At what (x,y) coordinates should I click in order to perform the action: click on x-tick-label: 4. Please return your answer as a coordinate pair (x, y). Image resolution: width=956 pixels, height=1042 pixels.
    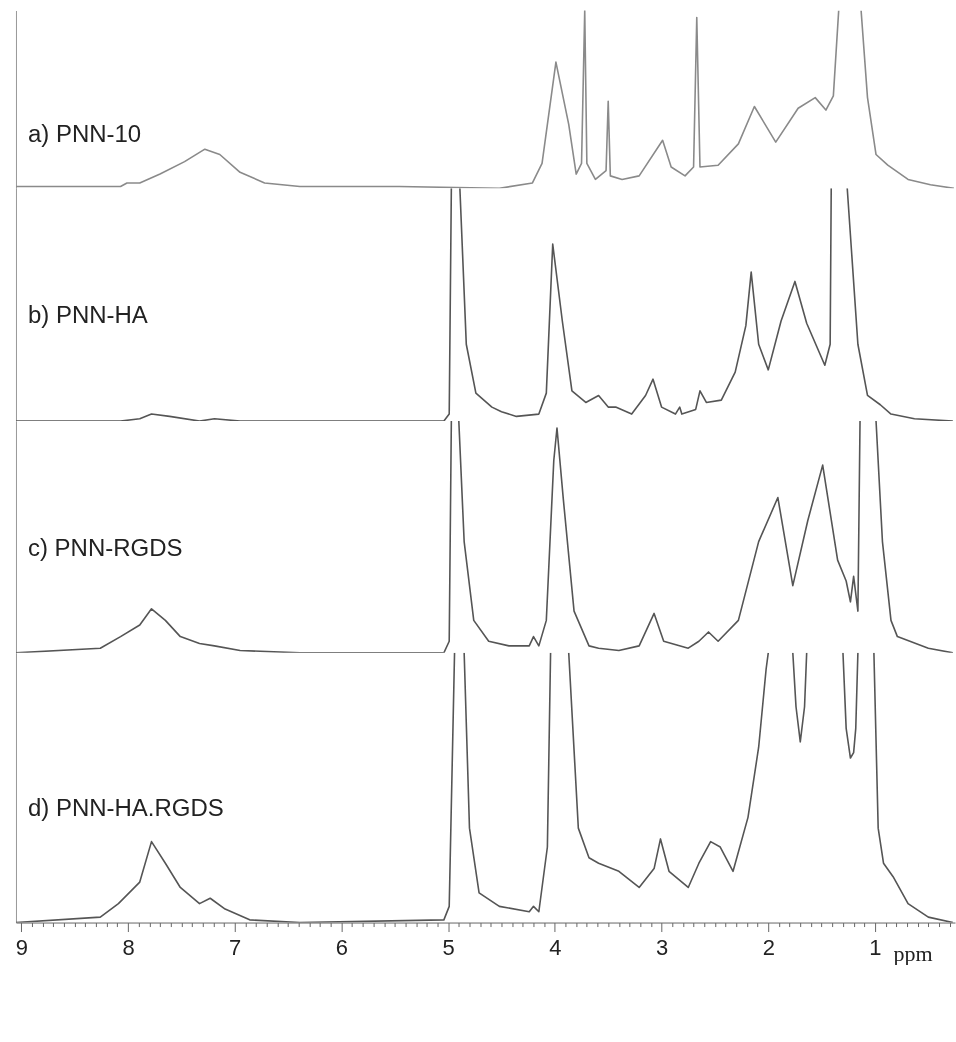
    Looking at the image, I should click on (555, 948).